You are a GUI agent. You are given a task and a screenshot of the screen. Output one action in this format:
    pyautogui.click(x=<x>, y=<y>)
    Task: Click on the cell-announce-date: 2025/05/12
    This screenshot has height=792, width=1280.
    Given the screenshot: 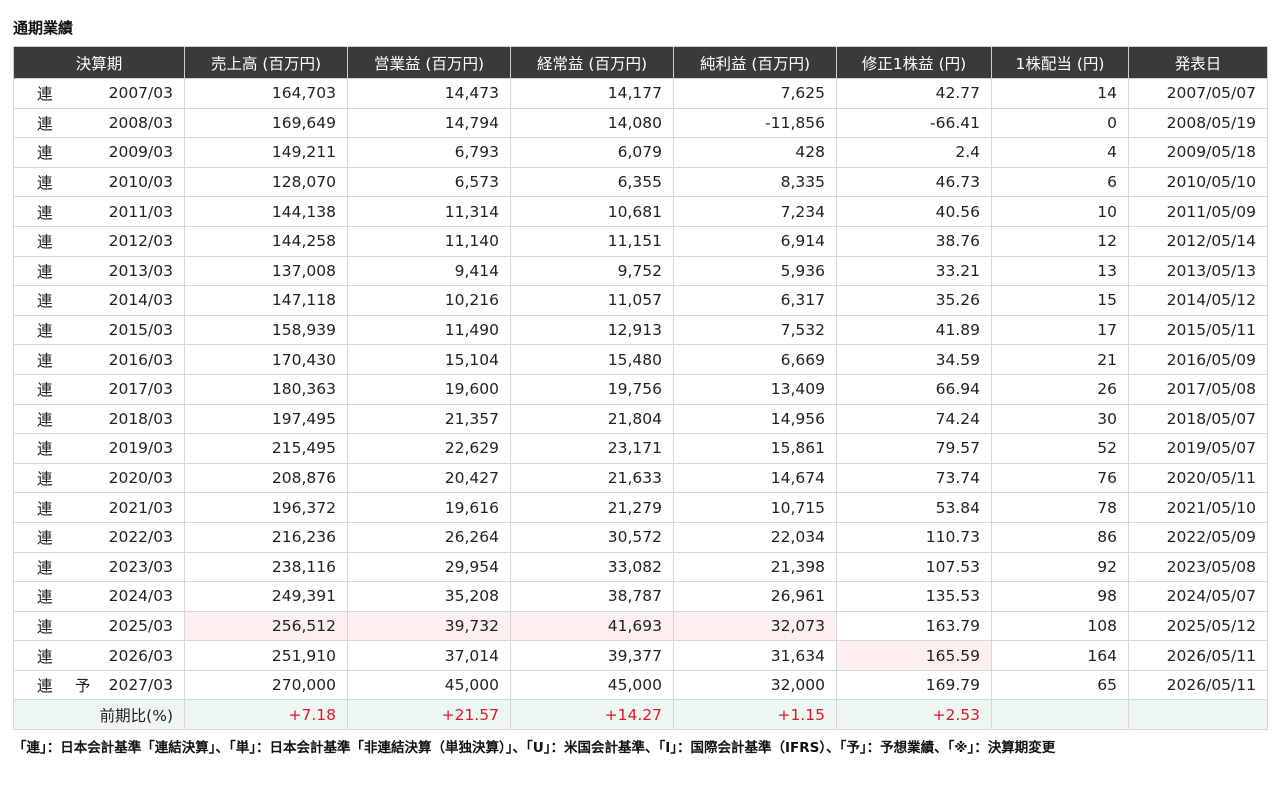 What is the action you would take?
    pyautogui.click(x=1198, y=626)
    